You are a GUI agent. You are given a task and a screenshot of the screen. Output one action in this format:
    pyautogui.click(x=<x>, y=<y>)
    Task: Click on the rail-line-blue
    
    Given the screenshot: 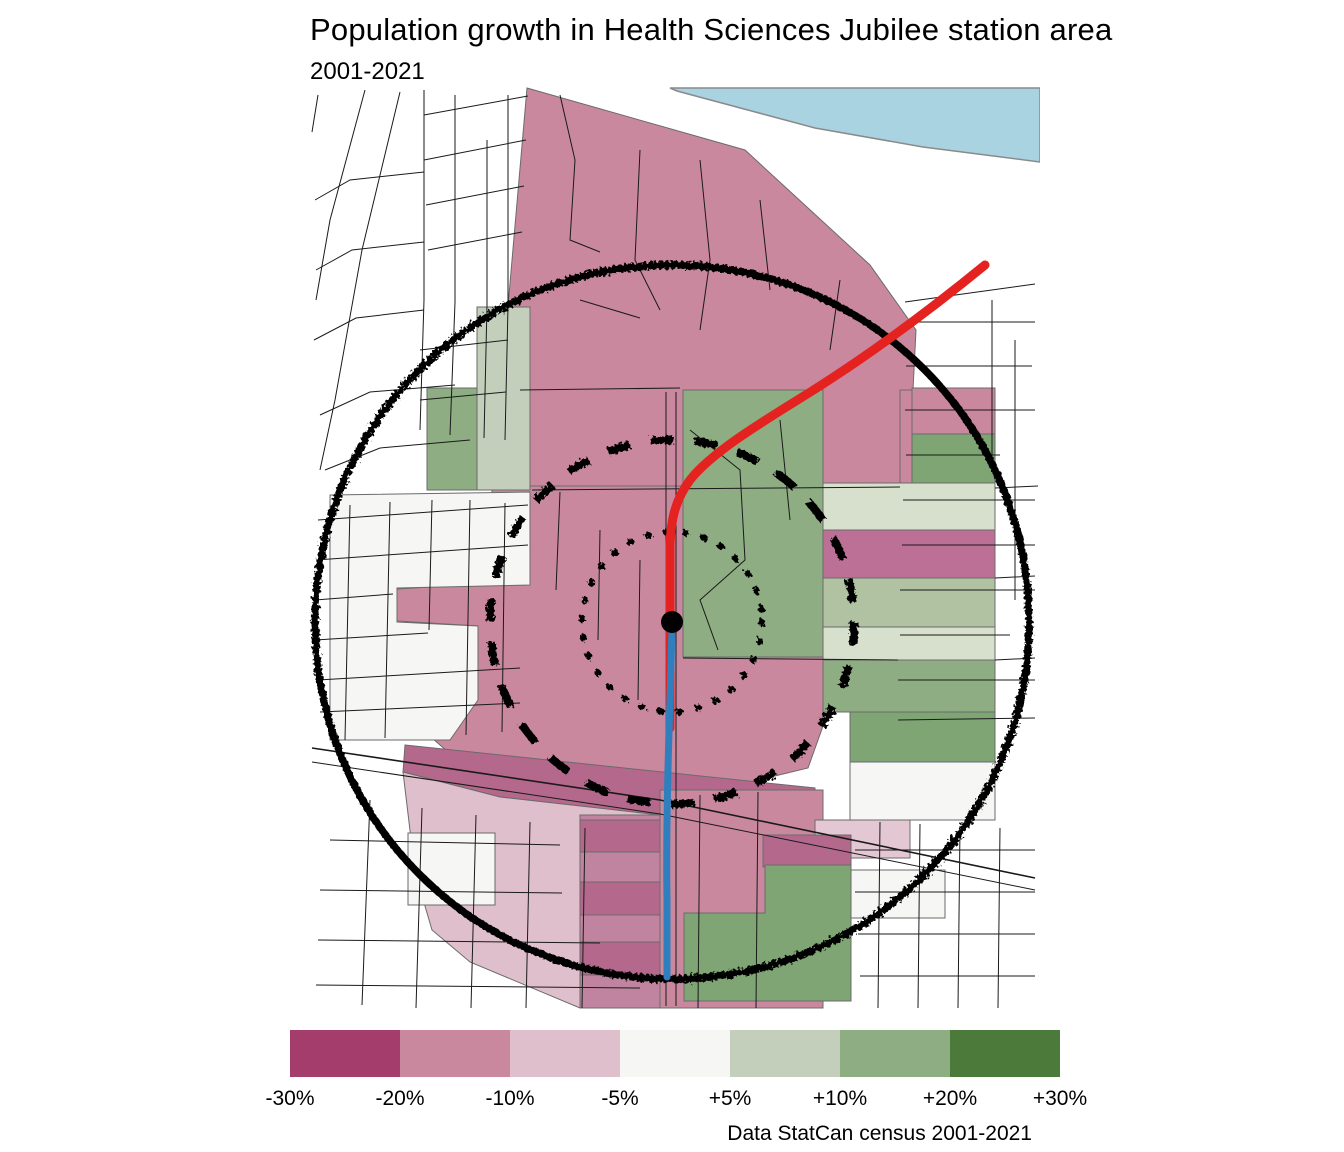 What is the action you would take?
    pyautogui.click(x=669, y=802)
    